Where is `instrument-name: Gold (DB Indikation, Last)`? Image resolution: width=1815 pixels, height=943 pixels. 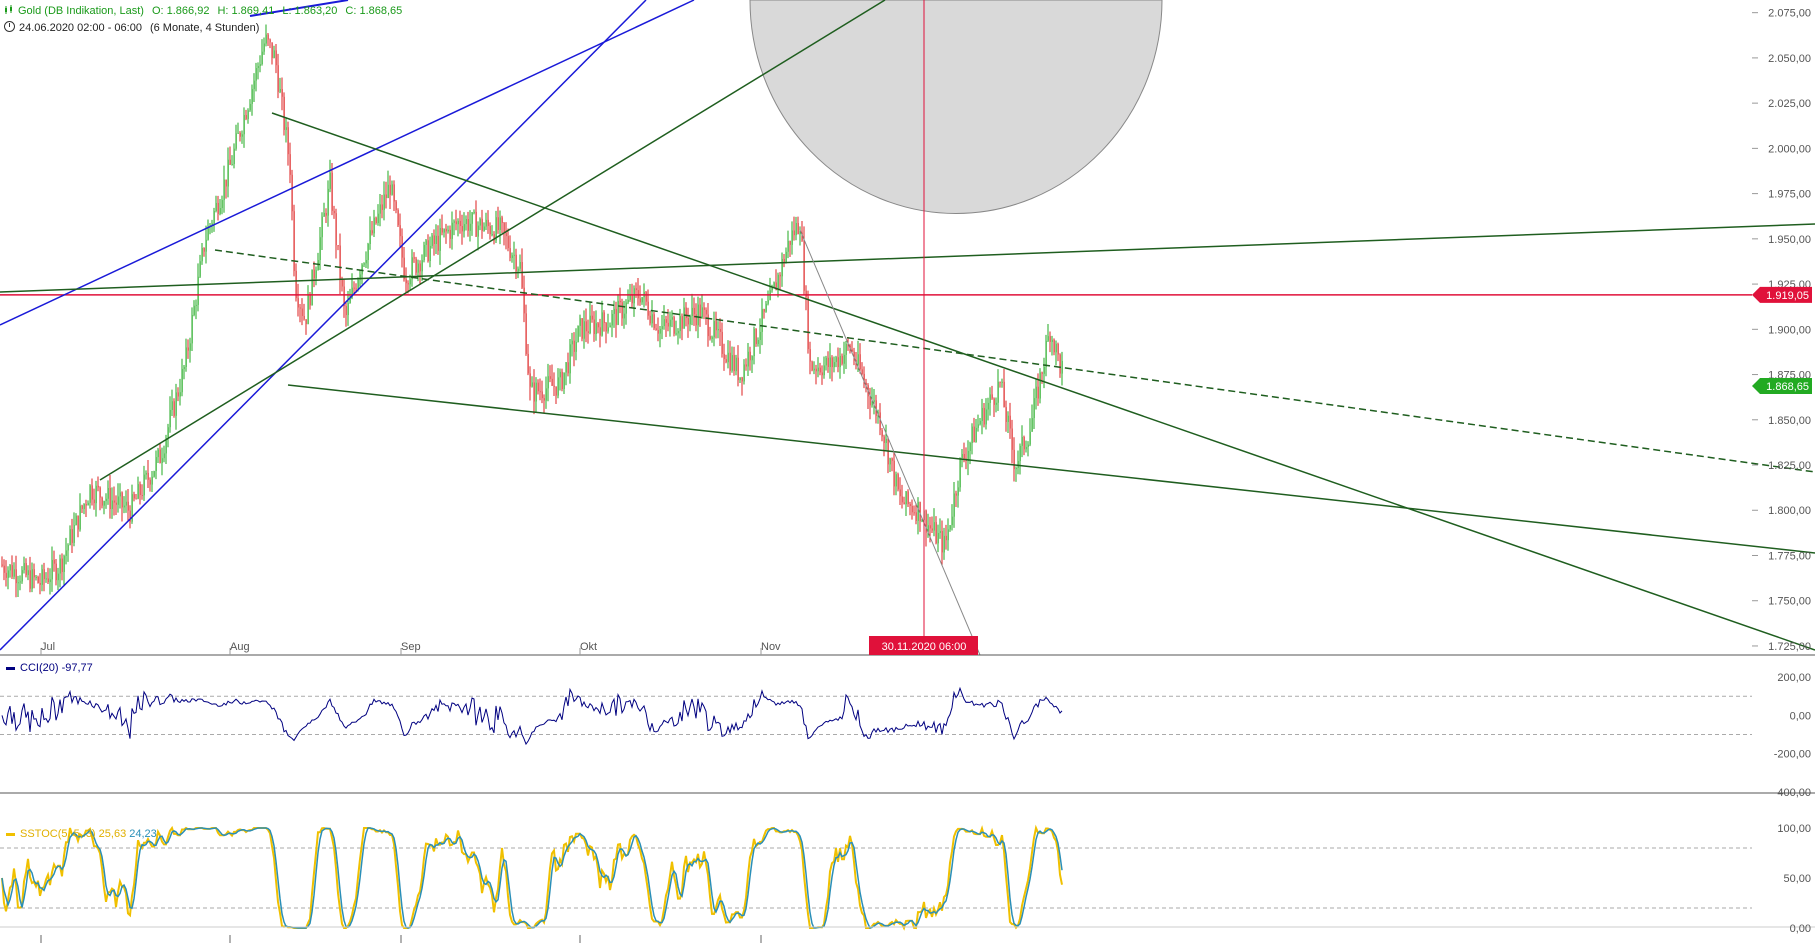 instrument-name: Gold (DB Indikation, Last) is located at coordinates (81, 11).